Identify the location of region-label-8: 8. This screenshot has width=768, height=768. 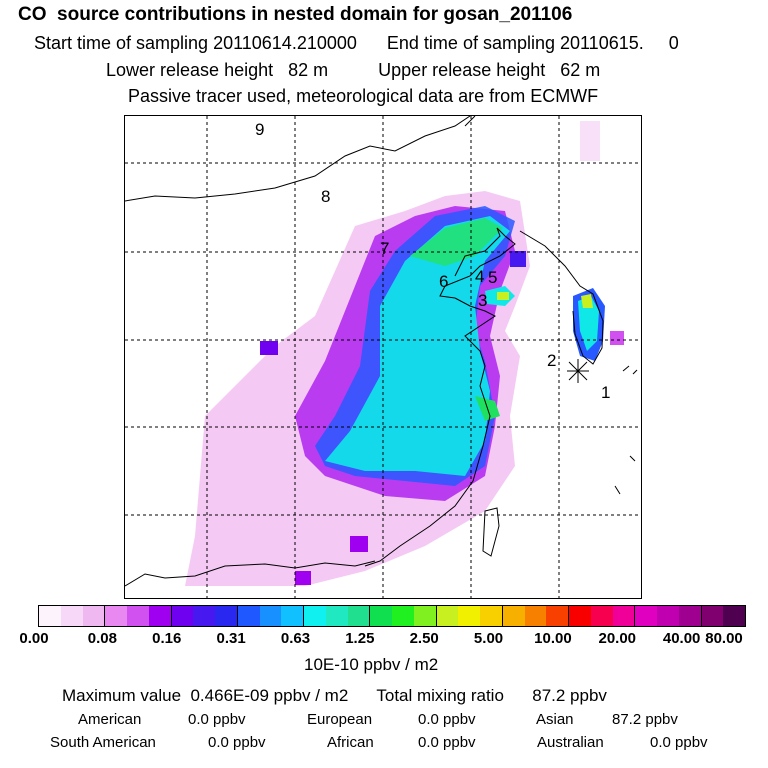
(325, 196).